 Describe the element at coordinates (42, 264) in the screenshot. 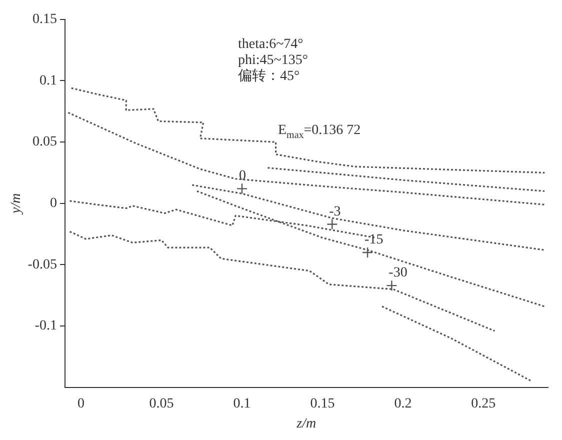

I see `y-tick-label: -0.05` at that location.